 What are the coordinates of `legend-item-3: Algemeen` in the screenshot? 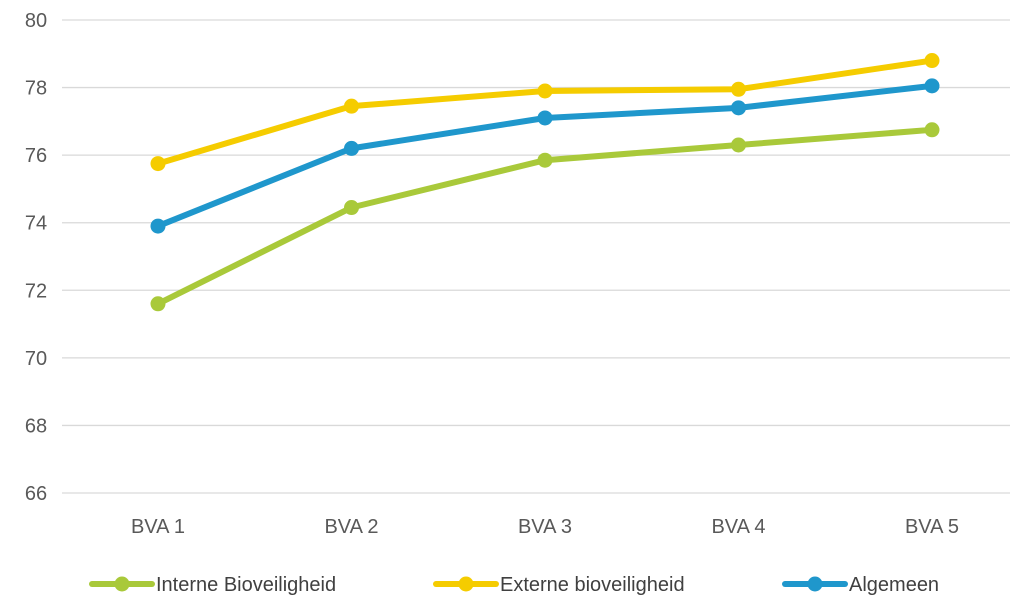 It's located at (860, 585).